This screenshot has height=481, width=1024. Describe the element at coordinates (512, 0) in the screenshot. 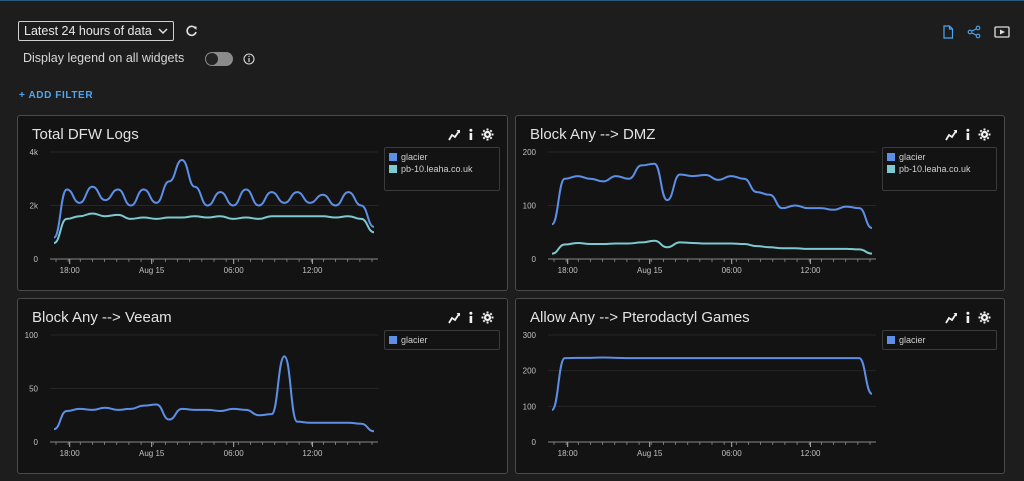

I see `top-accent-line` at that location.